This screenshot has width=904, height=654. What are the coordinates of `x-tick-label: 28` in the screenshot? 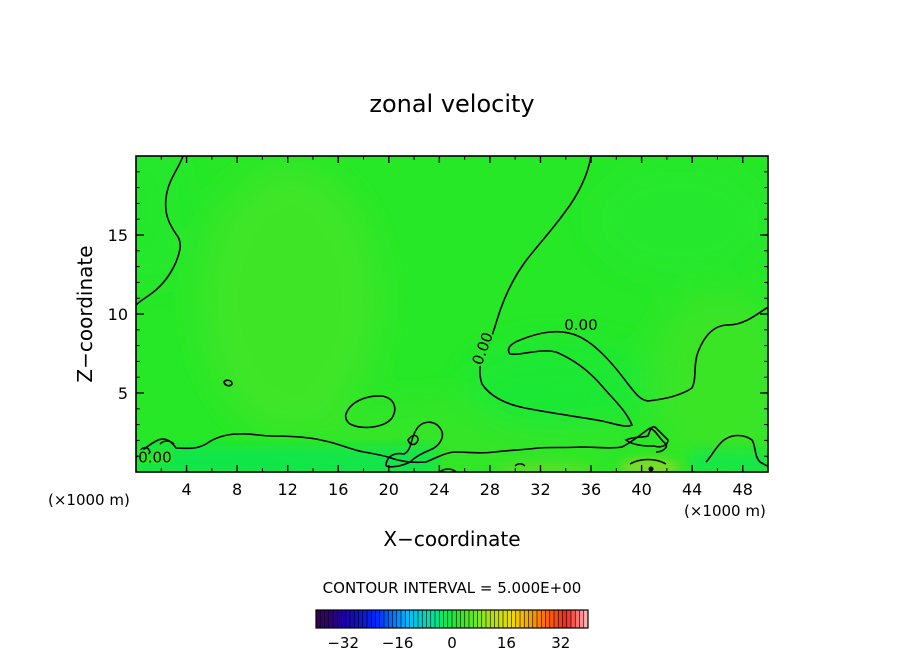 It's located at (490, 489).